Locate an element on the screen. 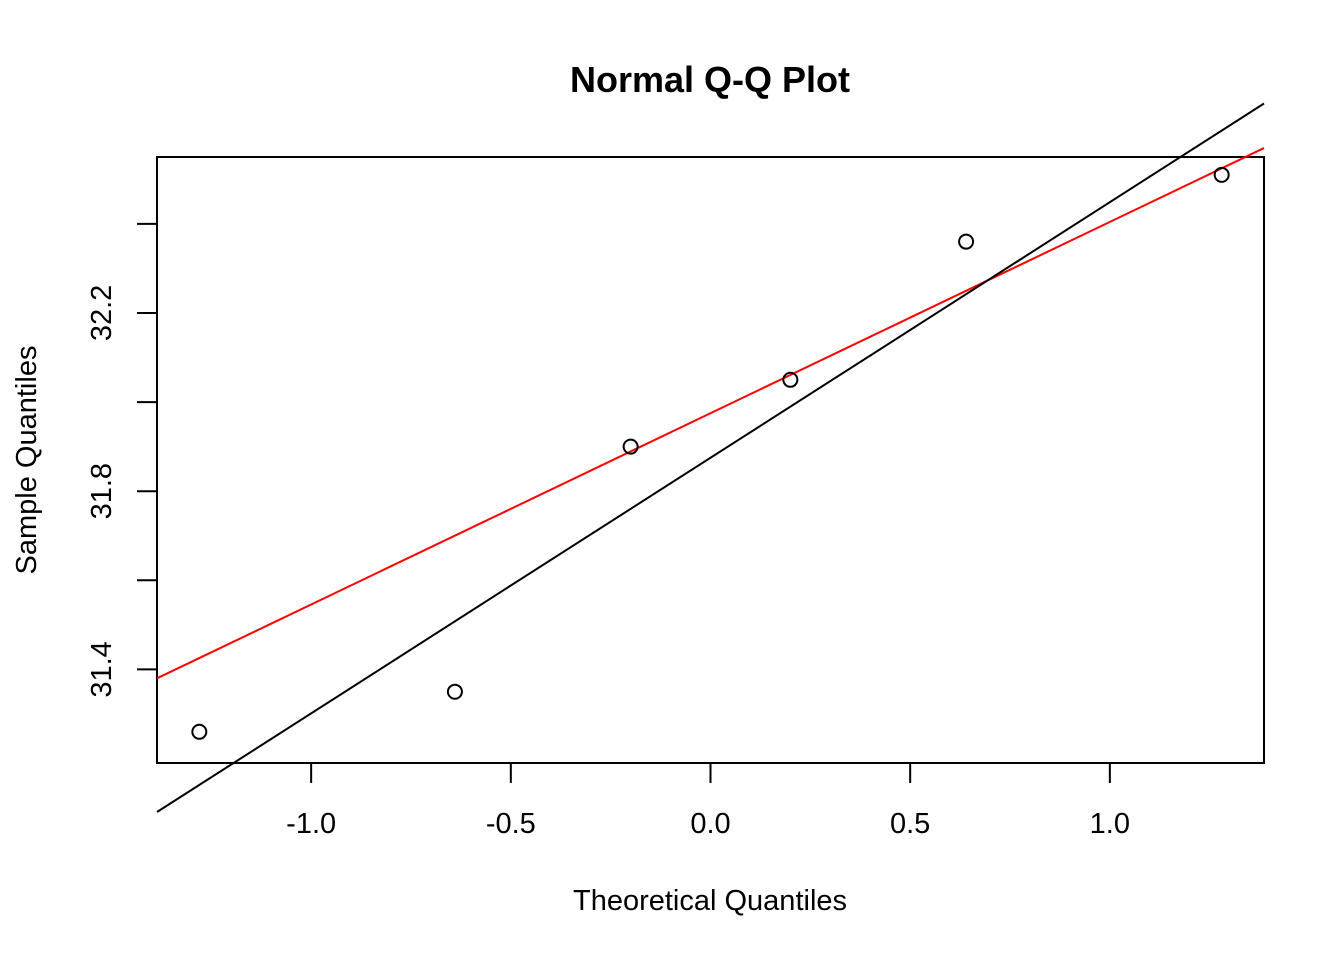 The image size is (1344, 960). x-tick-label: 1.0 is located at coordinates (1110, 824).